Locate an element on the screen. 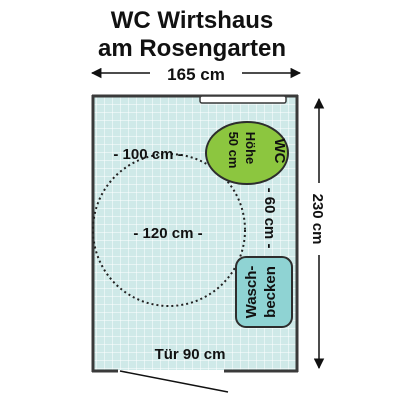 Image resolution: width=400 pixels, height=400 pixels. wc-label: WC is located at coordinates (279, 151).